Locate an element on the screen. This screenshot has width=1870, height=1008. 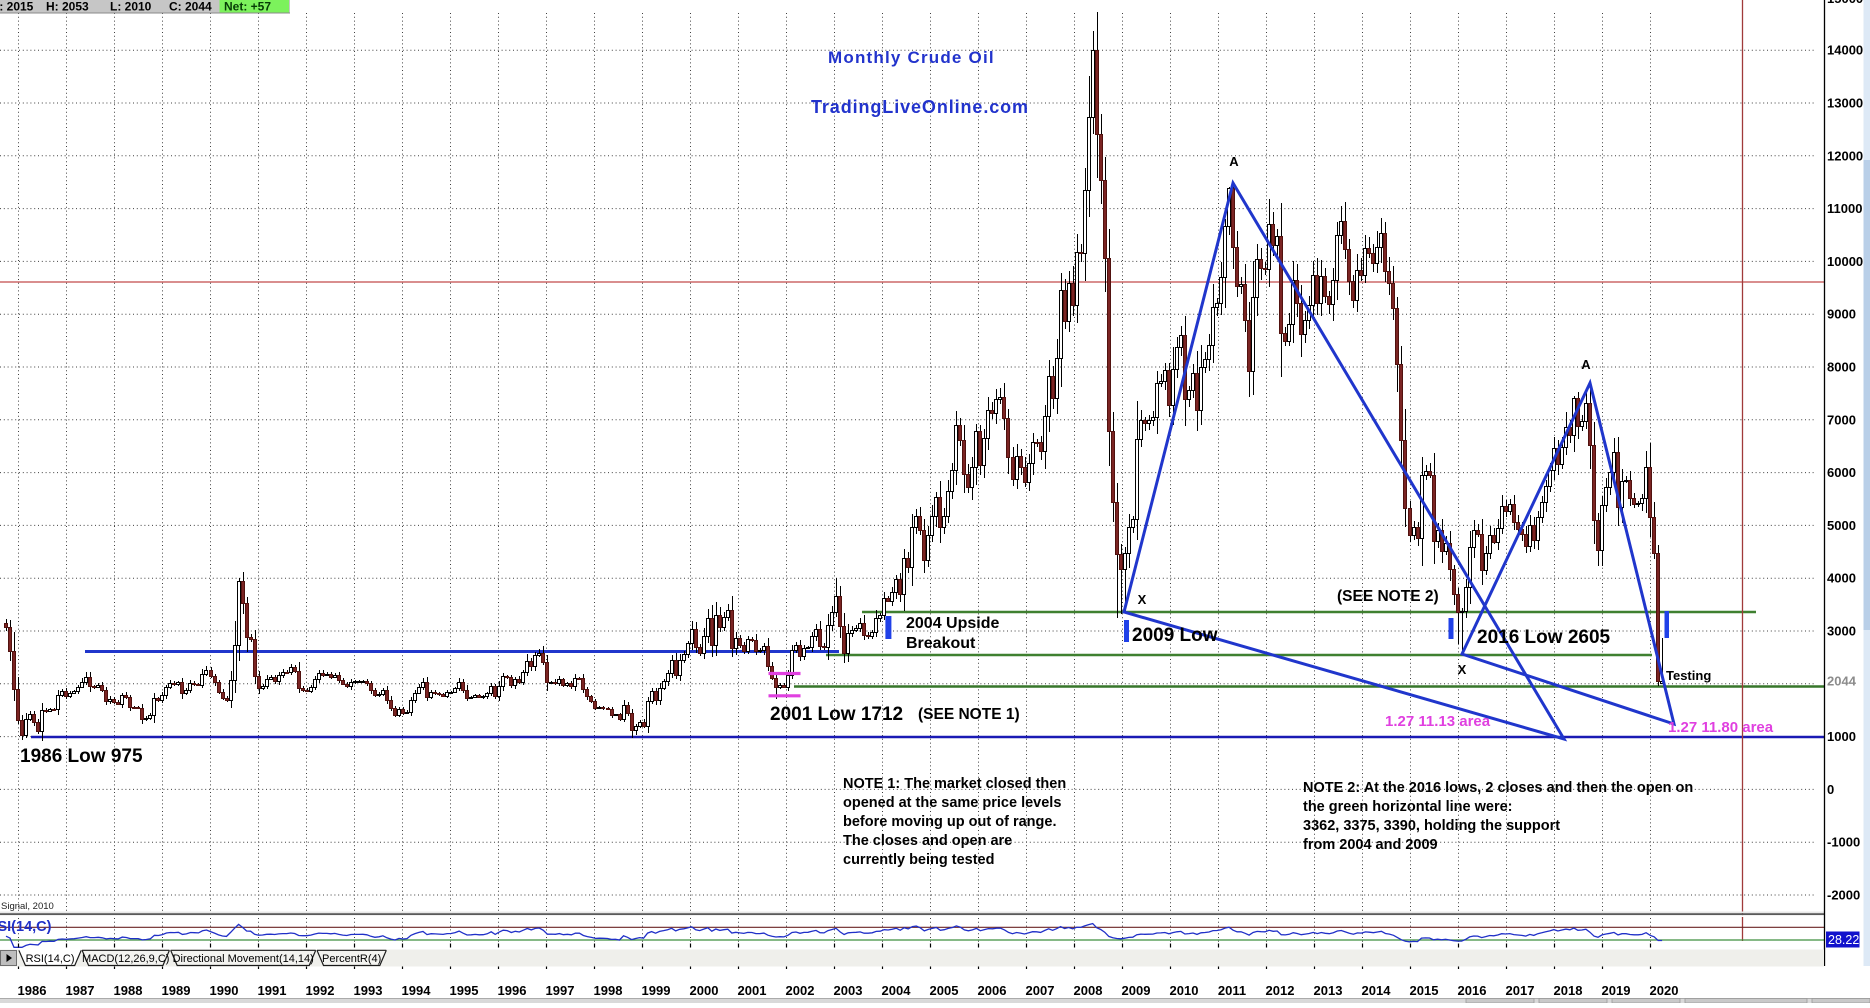
svg-text: 6000 is located at coordinates (1841, 472).